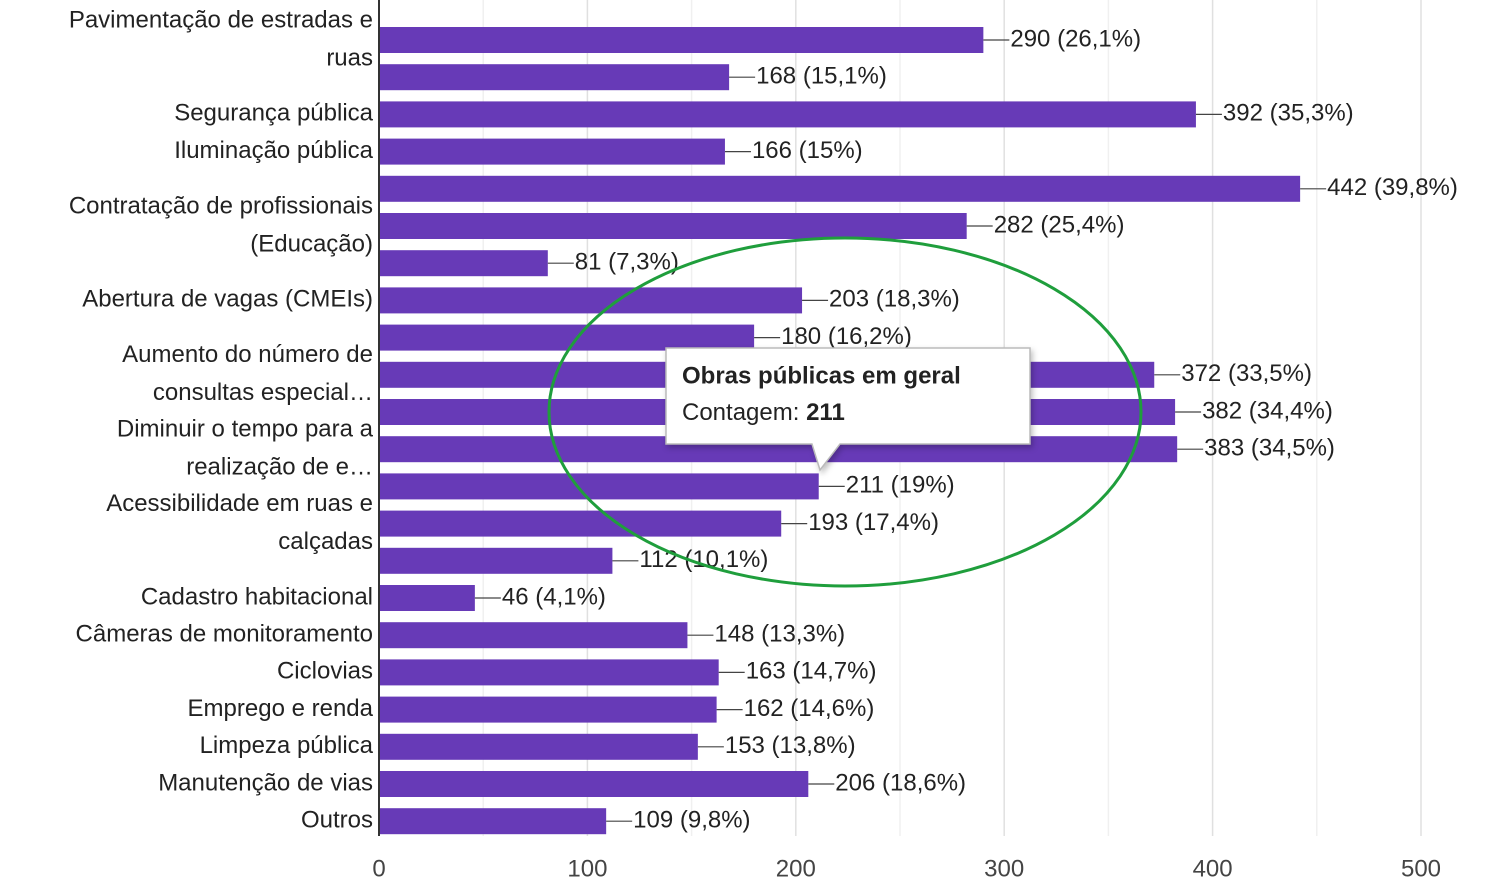  I want to click on value-label: 193 (17,4%), so click(873, 522).